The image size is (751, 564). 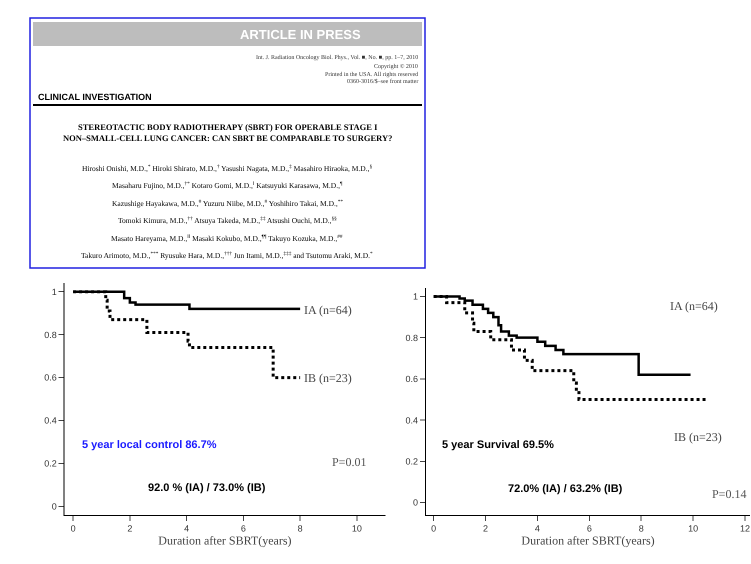 I want to click on annotation: P=0.01, so click(x=349, y=462).